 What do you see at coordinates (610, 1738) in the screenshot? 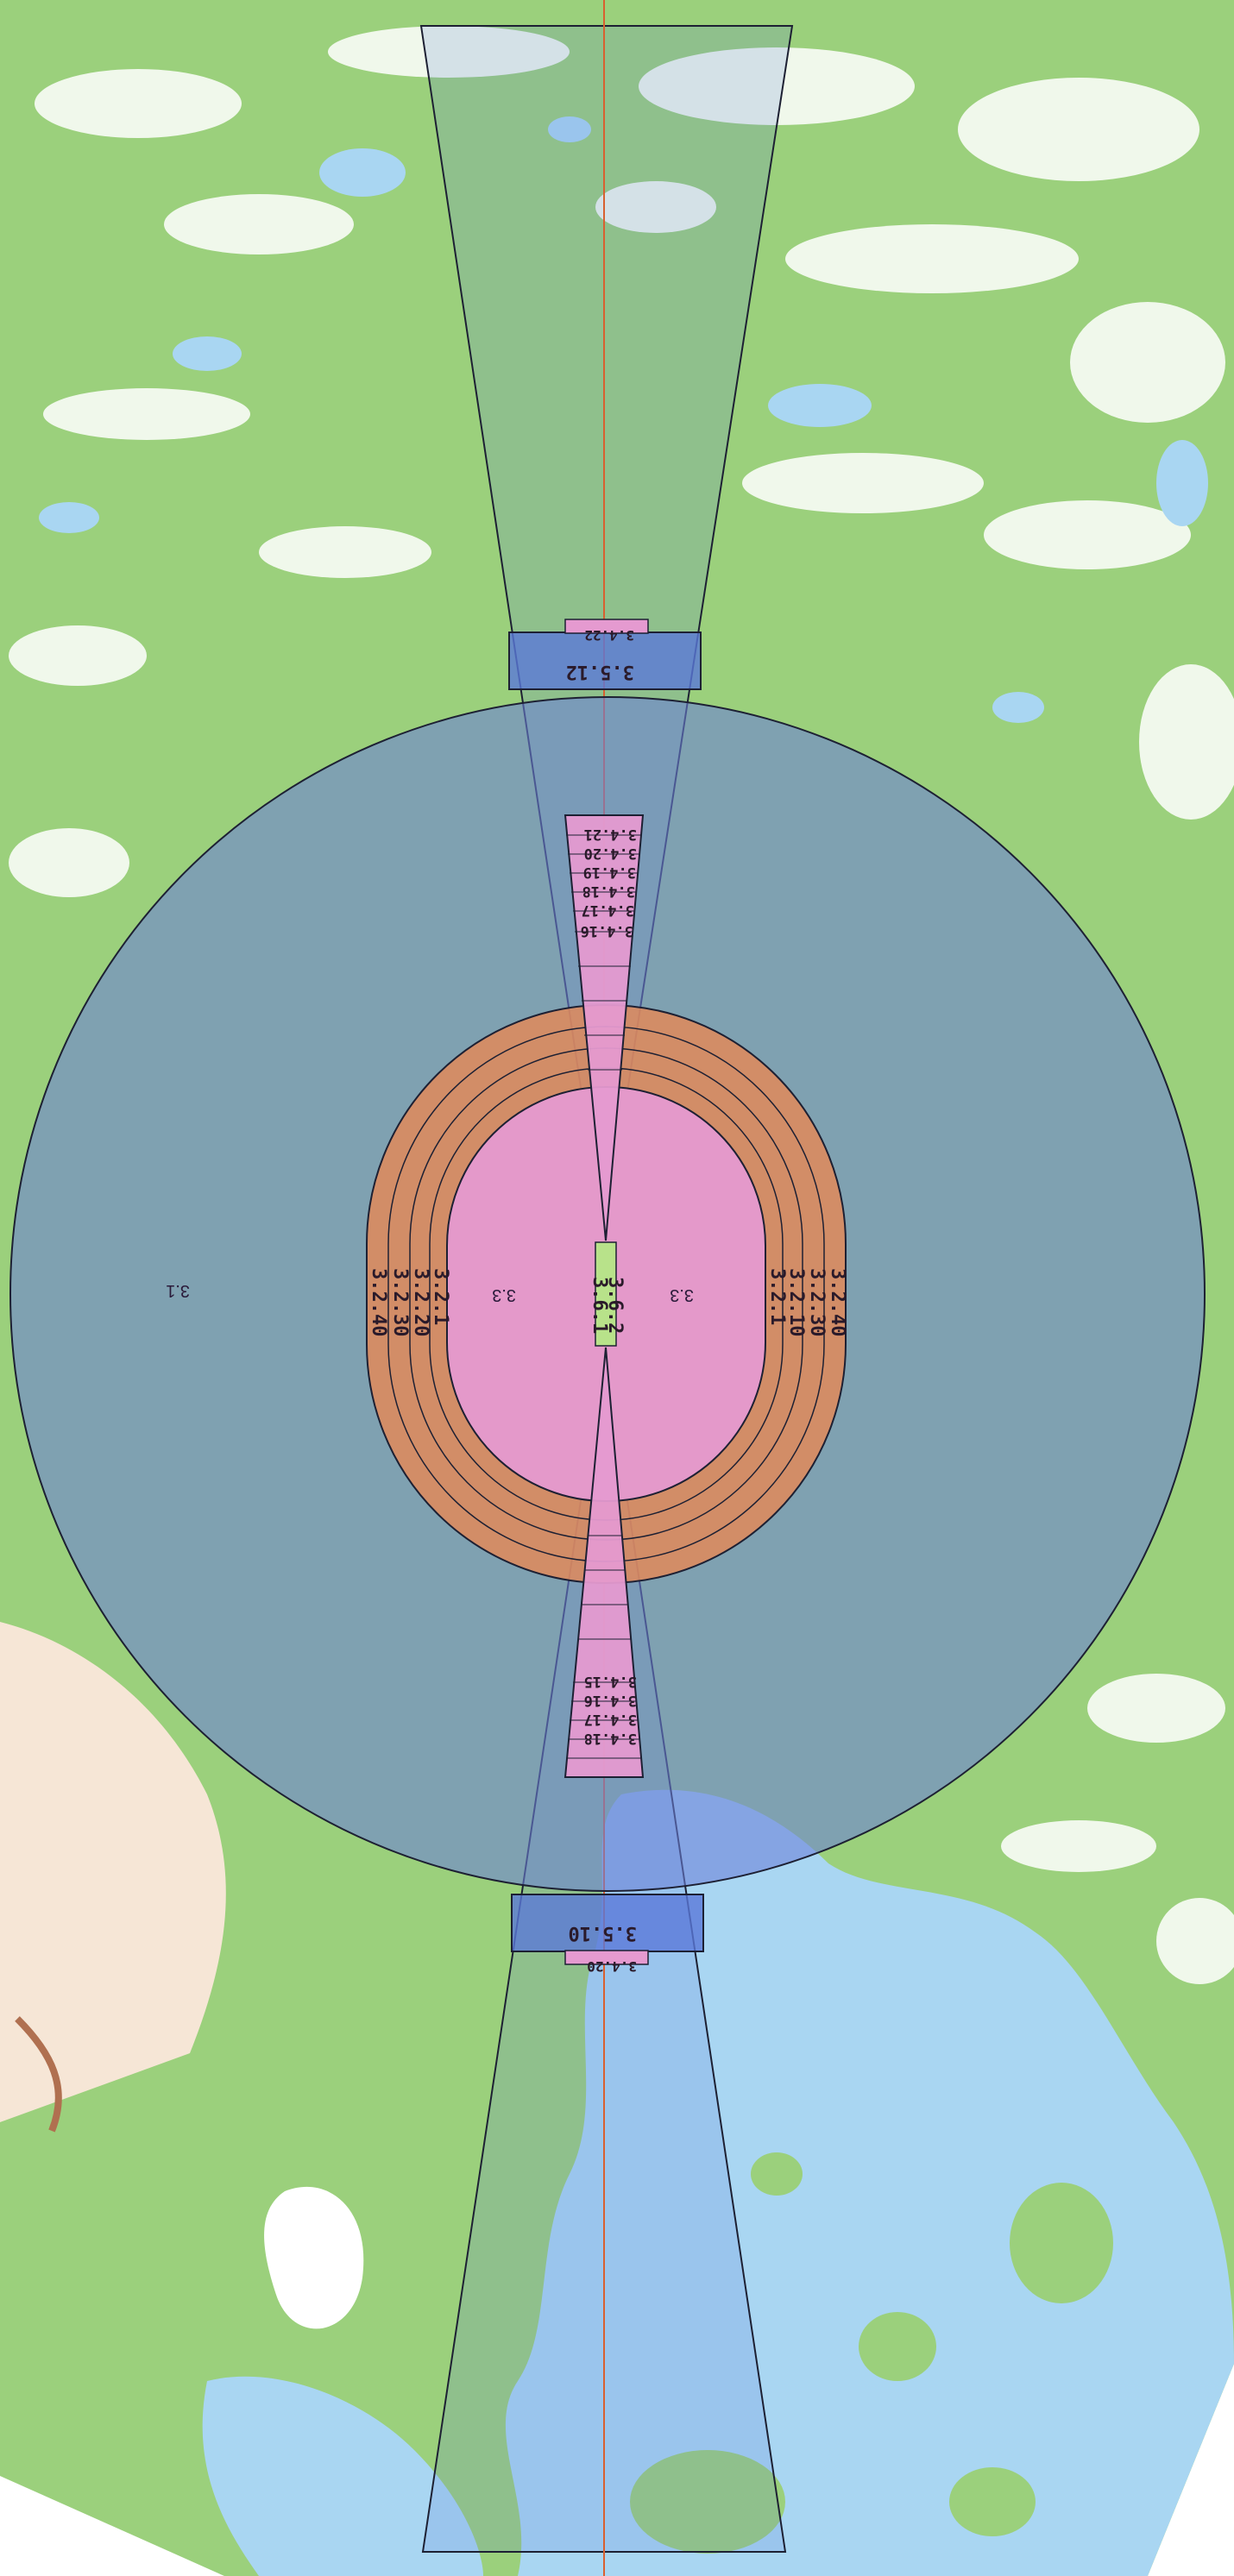
I see `label-south-stack-4: 3.4.18` at bounding box center [610, 1738].